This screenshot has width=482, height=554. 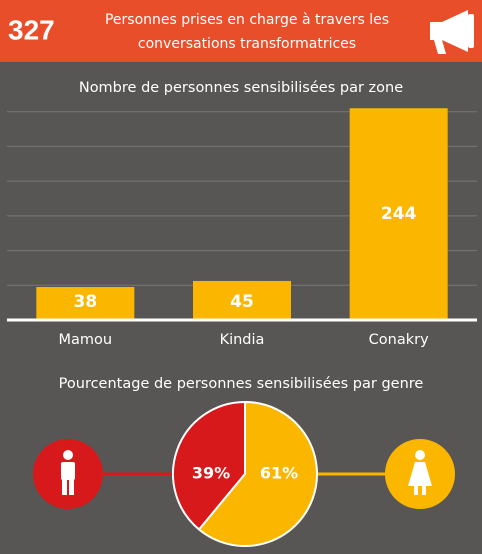 I want to click on x-tick-label: Kindia, so click(x=242, y=340).